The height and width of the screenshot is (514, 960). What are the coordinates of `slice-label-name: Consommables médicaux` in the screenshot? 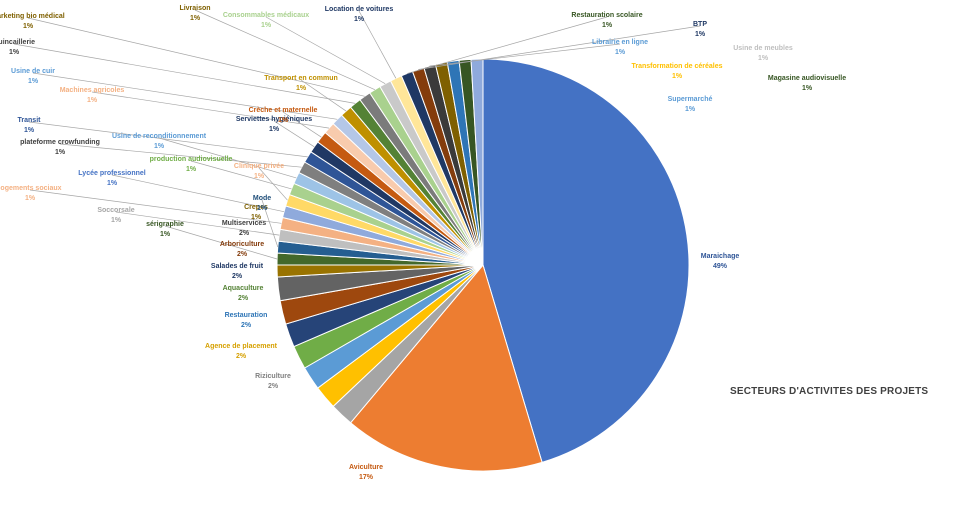 It's located at (266, 15).